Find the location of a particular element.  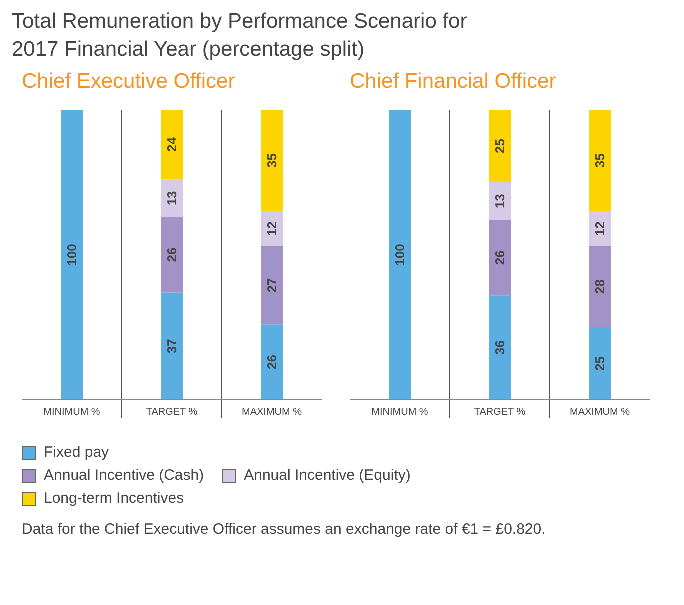

text: Data for the Chief Executive Officer assumes an exchange rate of €1 = £0.820. is located at coordinates (284, 529).